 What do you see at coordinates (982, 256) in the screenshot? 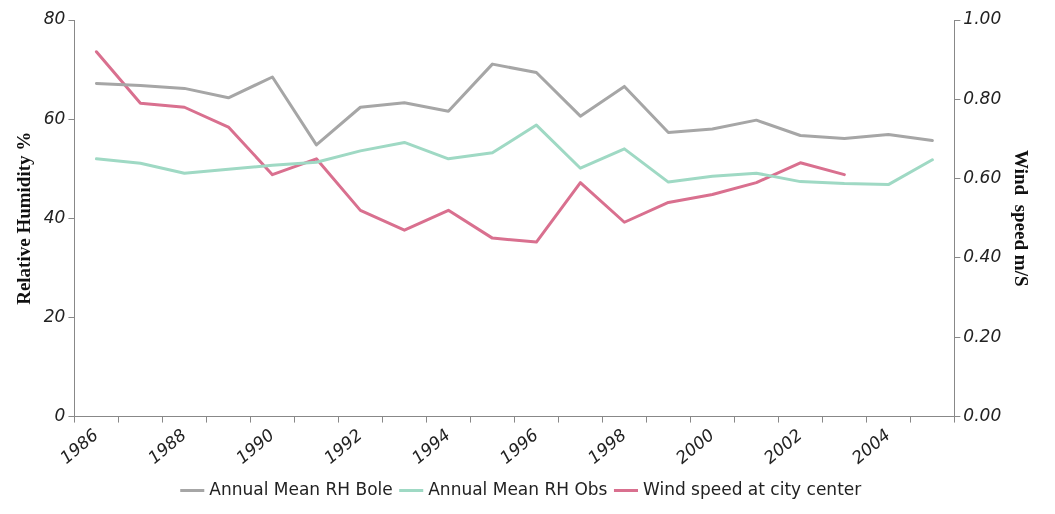
I see `y2-tick-label: 0.40` at bounding box center [982, 256].